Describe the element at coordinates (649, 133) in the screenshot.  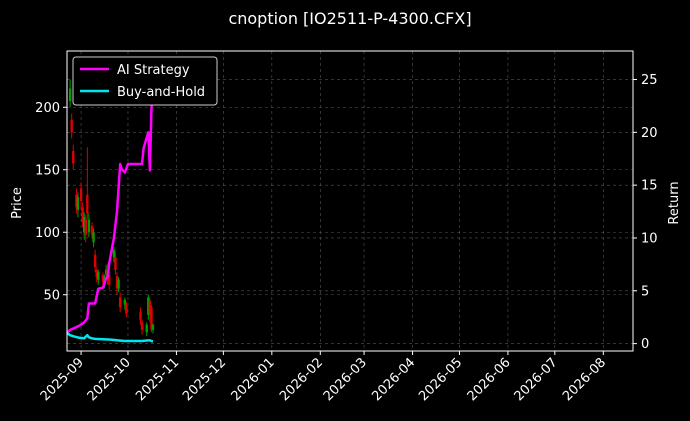
I see `y2-tick-label-20: 20` at that location.